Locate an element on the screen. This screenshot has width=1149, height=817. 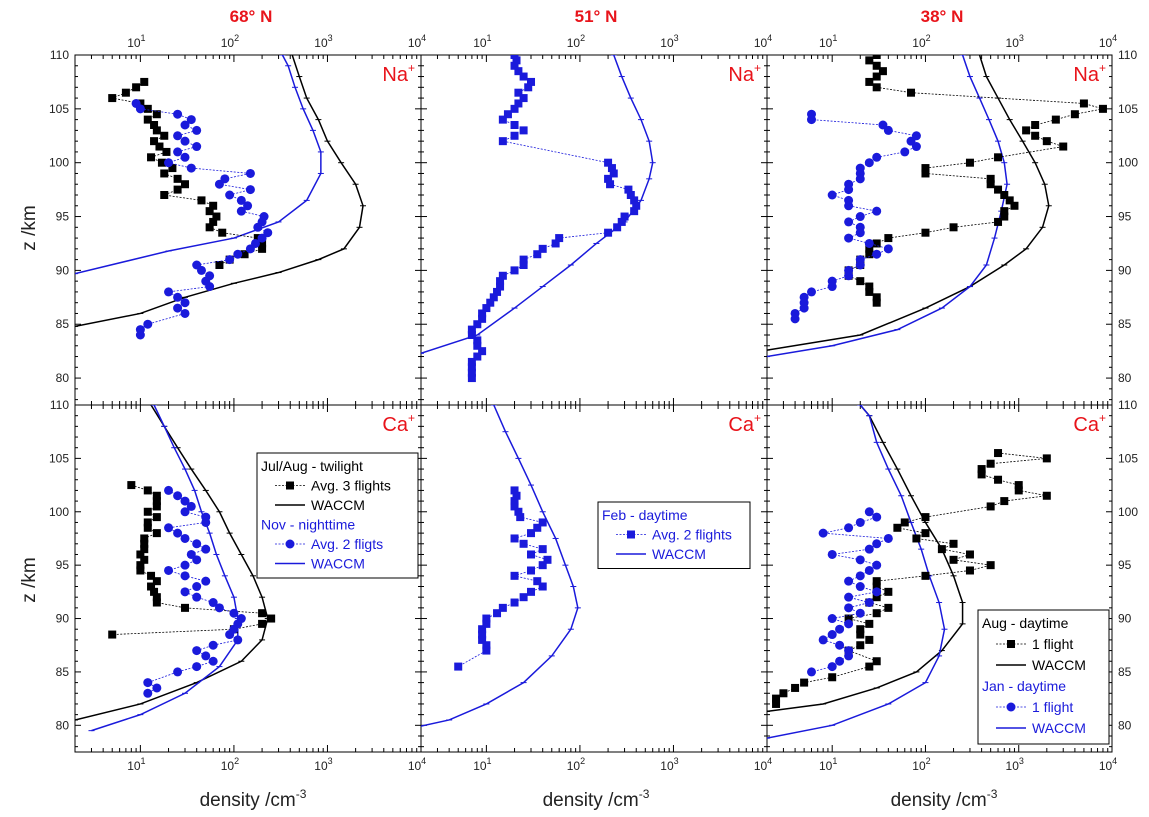
ion-label: Na+ is located at coordinates (744, 73).